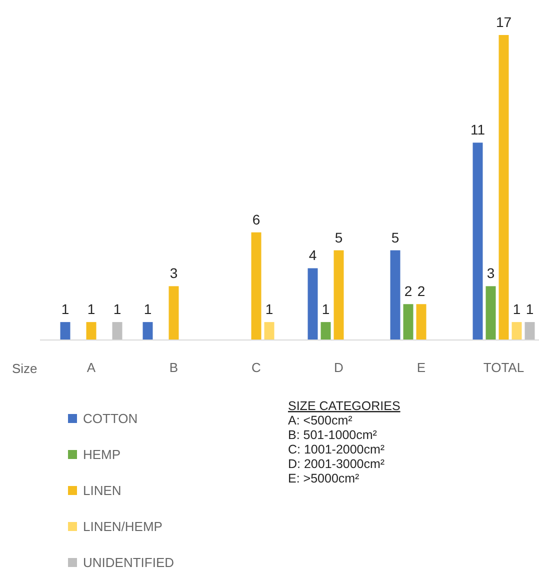 The image size is (539, 576). Describe the element at coordinates (128, 562) in the screenshot. I see `legend-label: UNIDENTIFIED` at that location.